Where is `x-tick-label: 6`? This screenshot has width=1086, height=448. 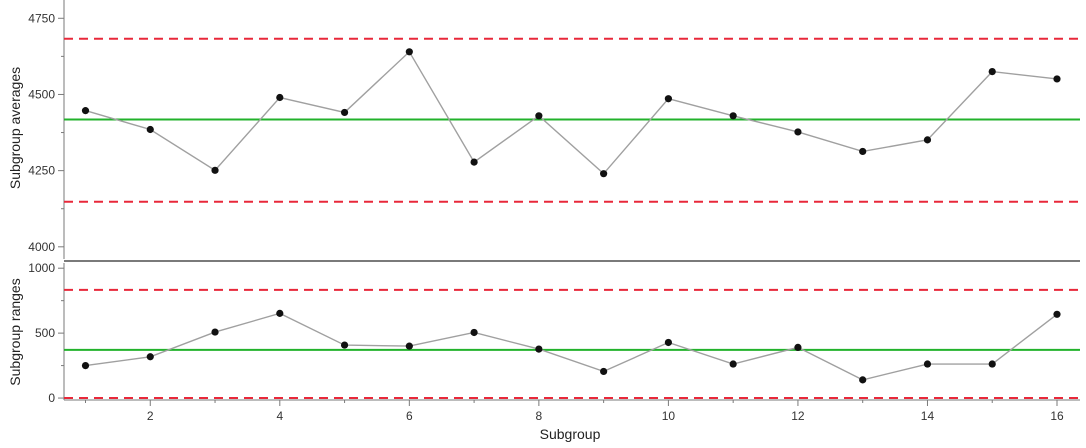 x-tick-label: 6 is located at coordinates (409, 416).